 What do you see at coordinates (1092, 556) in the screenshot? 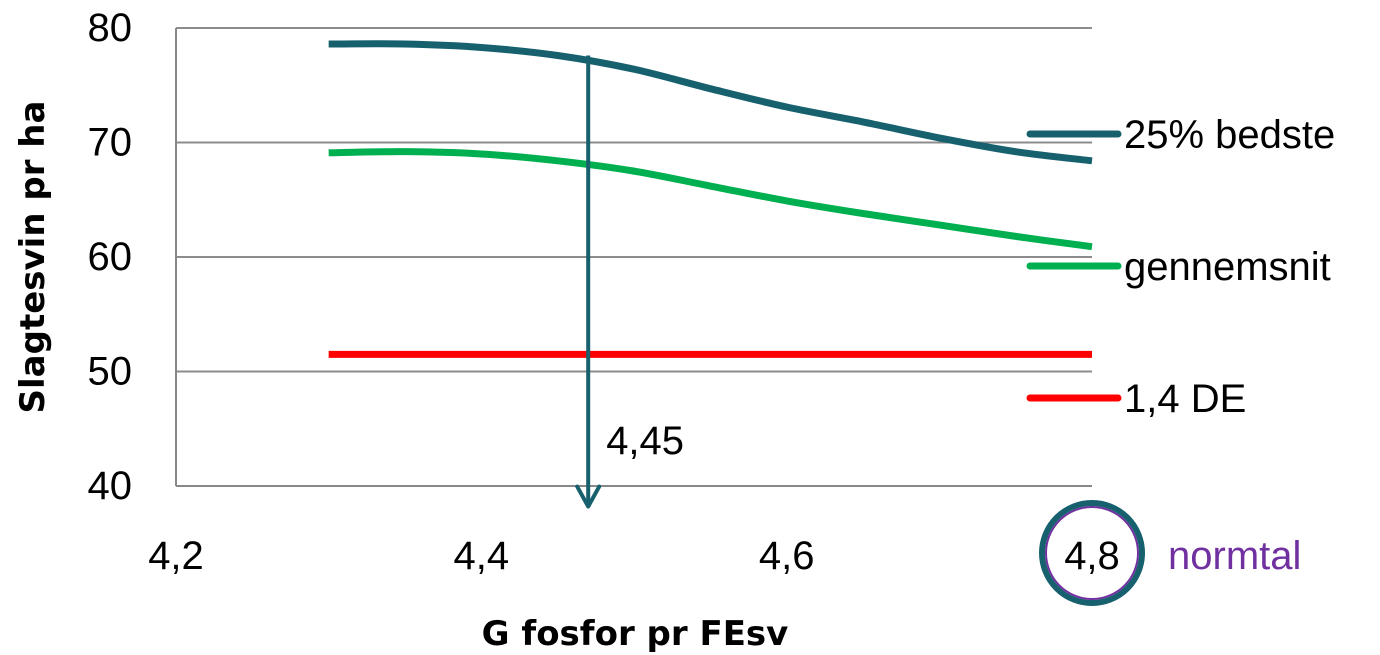
I see `x-tick-label: 4,8` at bounding box center [1092, 556].